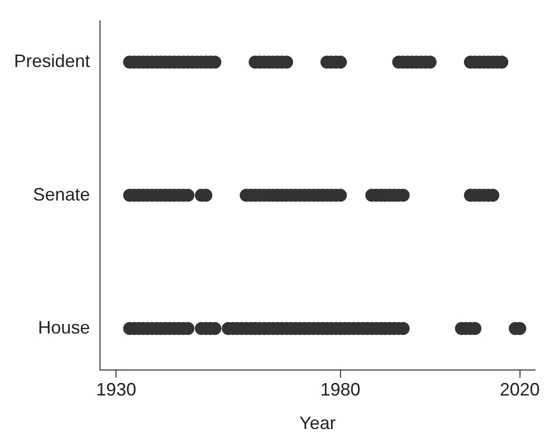 The height and width of the screenshot is (447, 546). I want to click on y-tick-label: Senate, so click(61, 194).